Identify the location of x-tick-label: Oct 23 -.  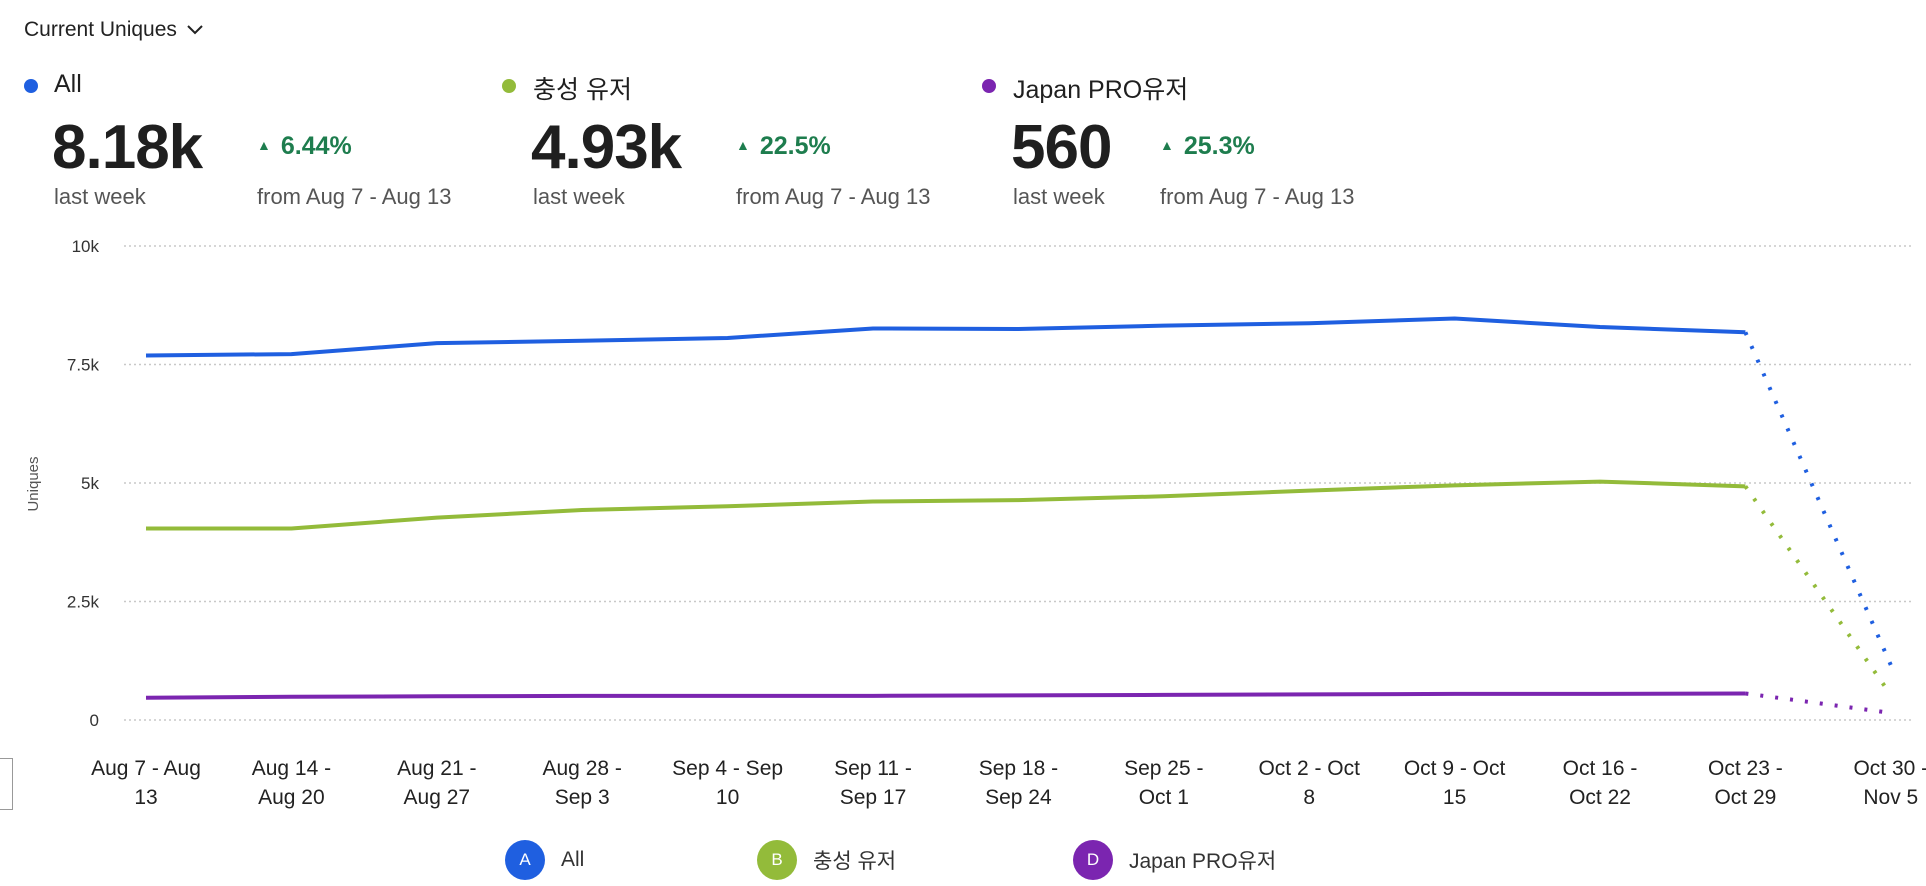
(1745, 768).